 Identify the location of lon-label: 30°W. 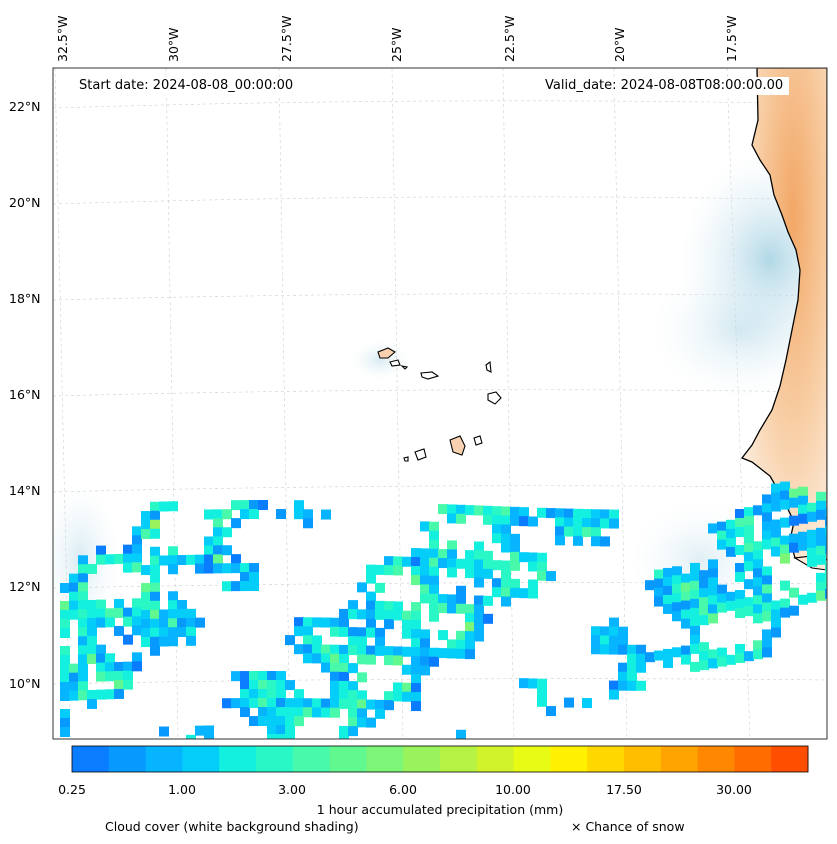
(173, 44).